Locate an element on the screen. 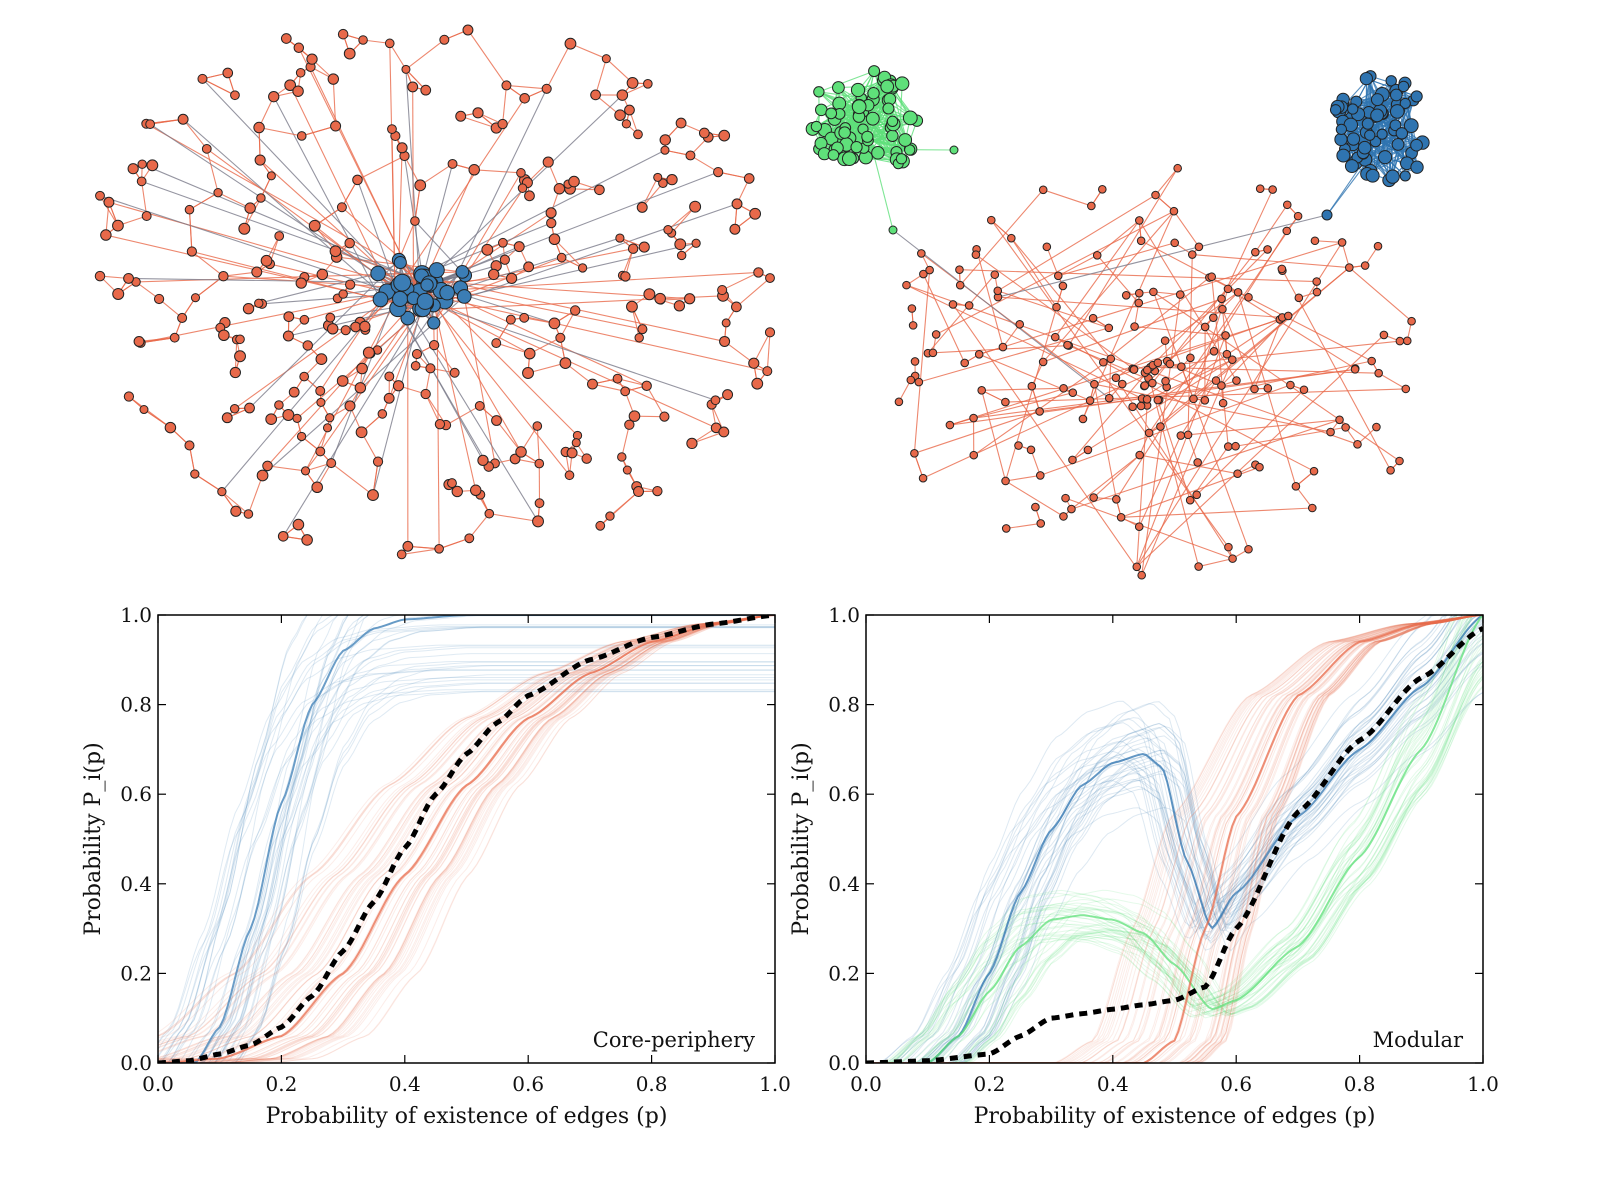  x-tick-label: 0.0 is located at coordinates (866, 1084).